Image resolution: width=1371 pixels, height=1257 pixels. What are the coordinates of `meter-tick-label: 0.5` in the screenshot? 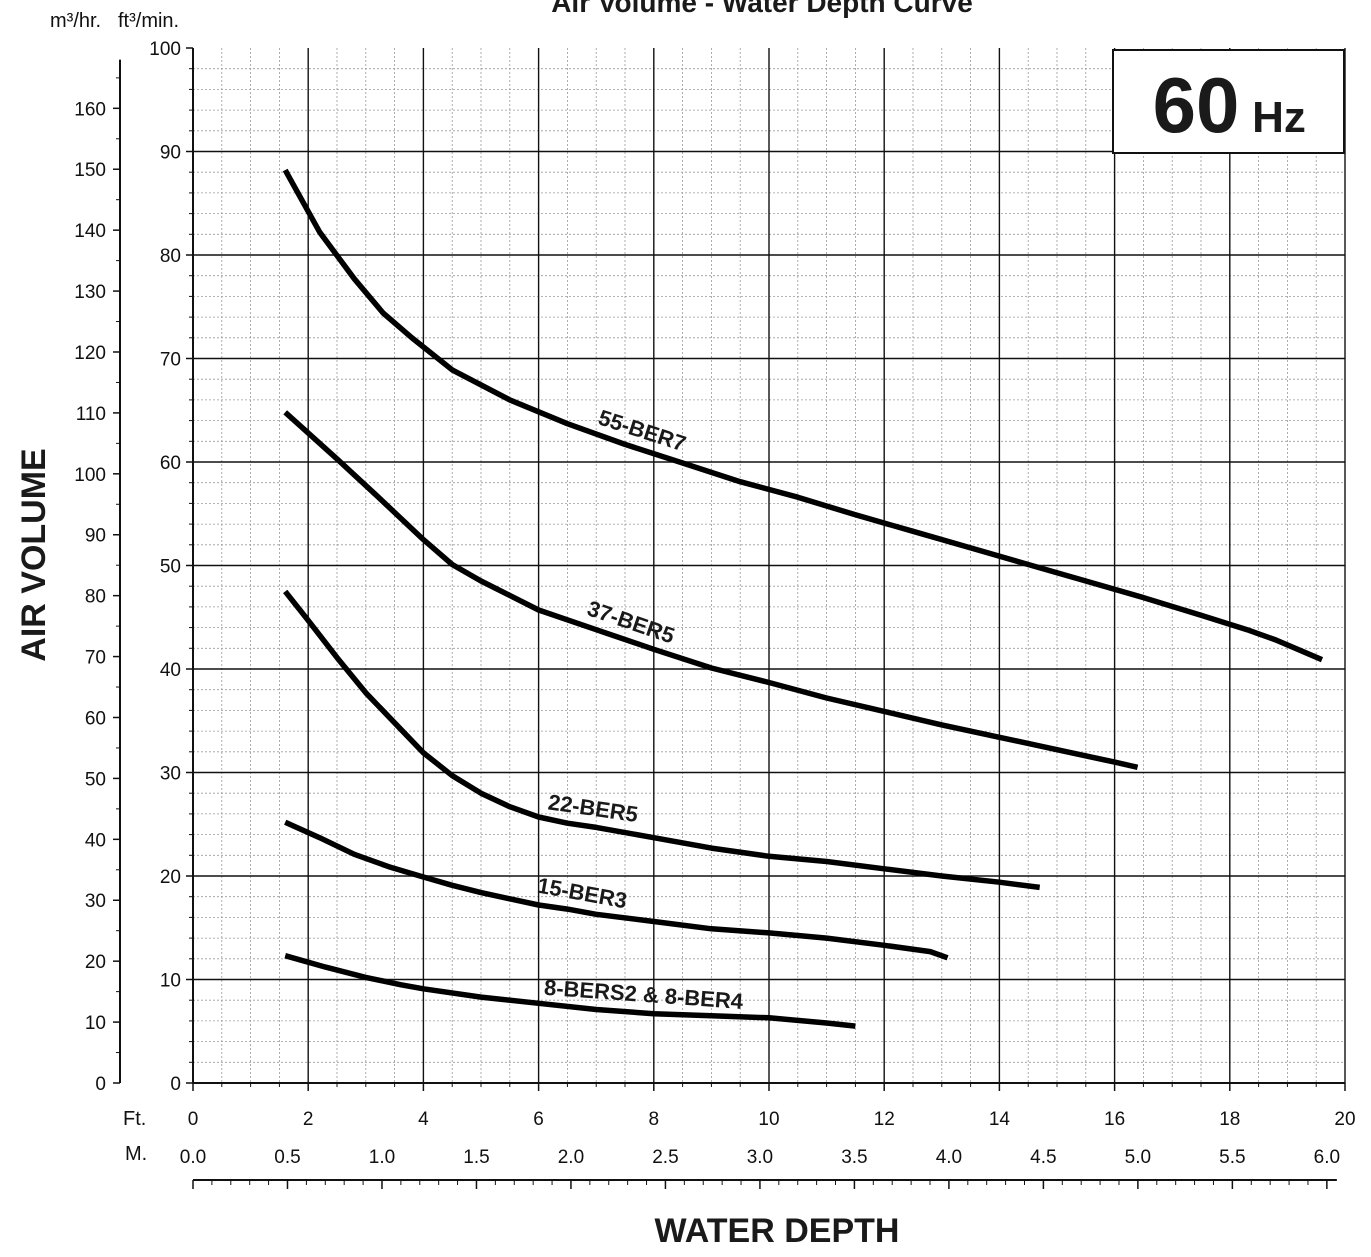 It's located at (287, 1157).